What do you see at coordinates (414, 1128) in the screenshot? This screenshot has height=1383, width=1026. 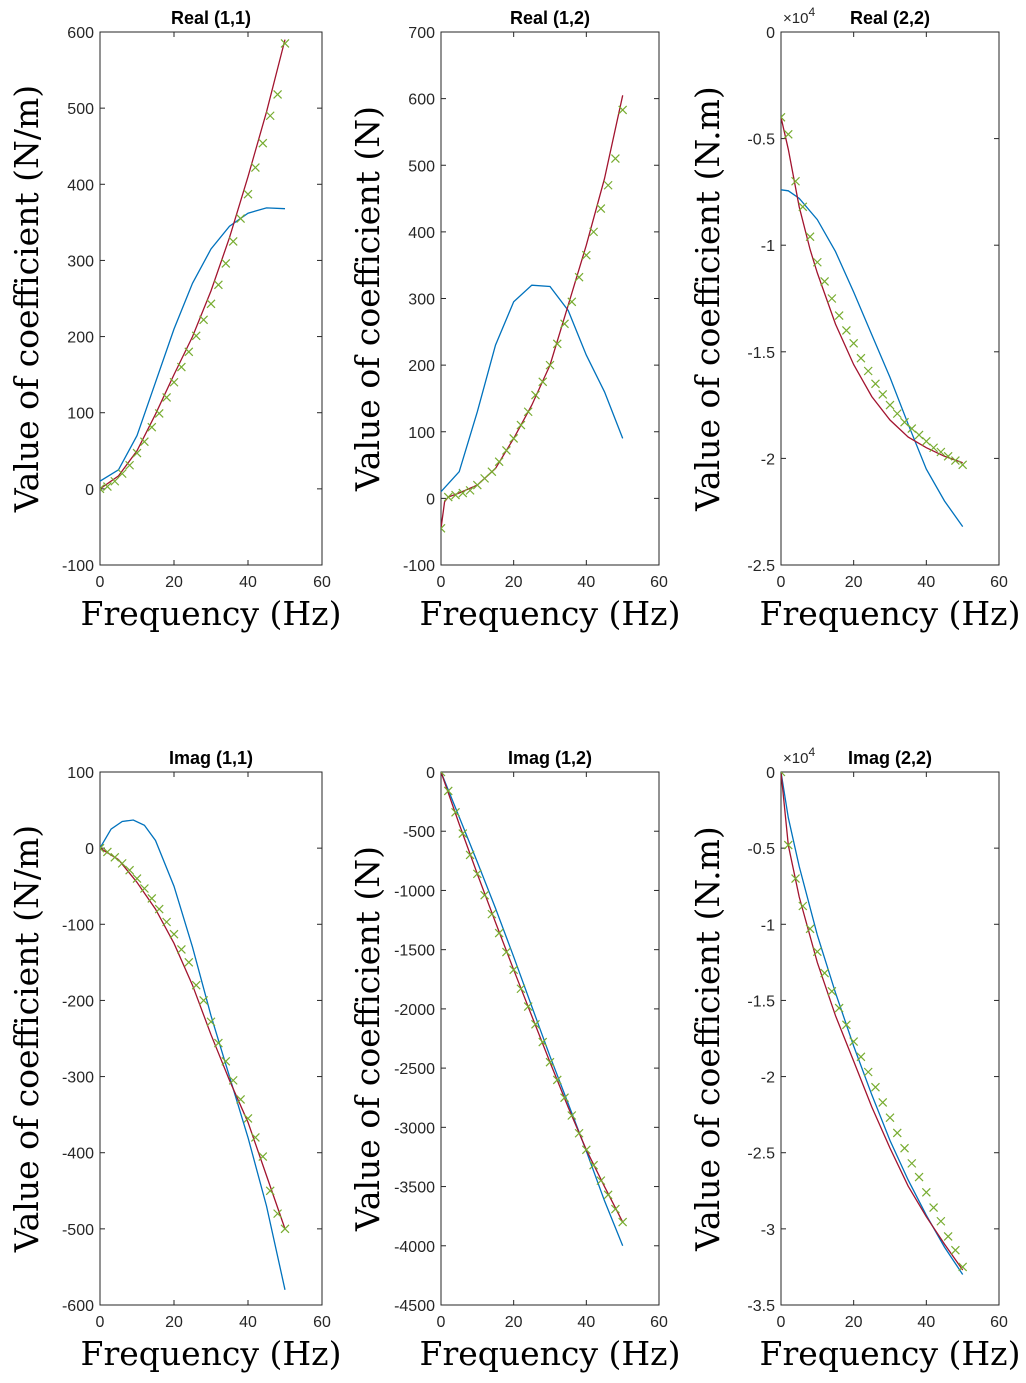 I see `y-tick-label: -3000` at bounding box center [414, 1128].